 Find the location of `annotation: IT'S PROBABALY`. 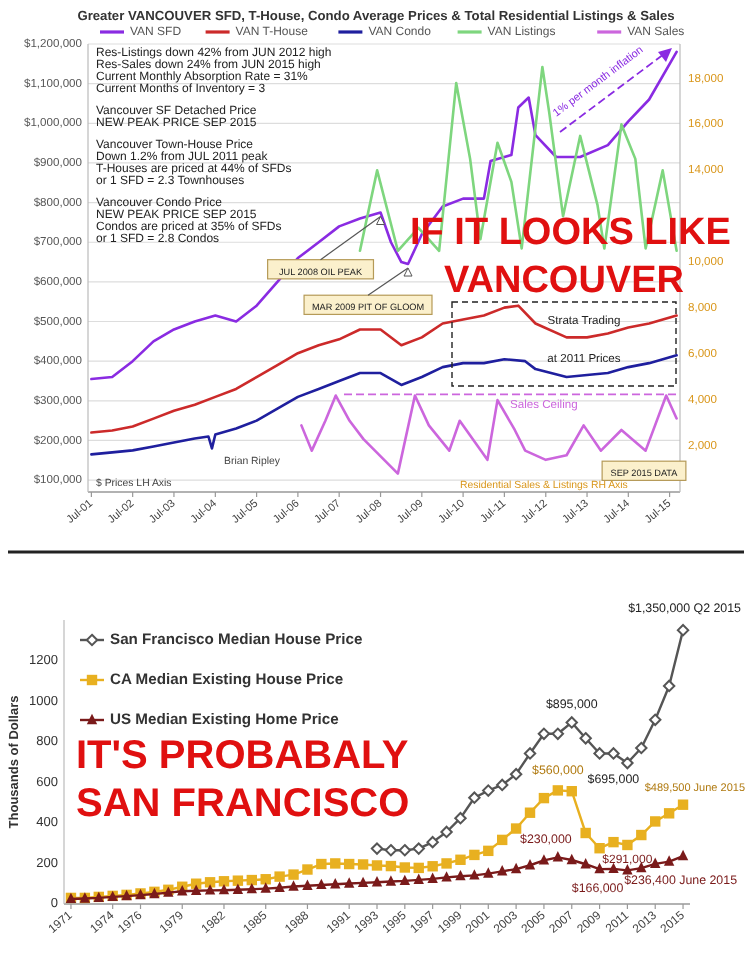

annotation: IT'S PROBABALY is located at coordinates (243, 756).